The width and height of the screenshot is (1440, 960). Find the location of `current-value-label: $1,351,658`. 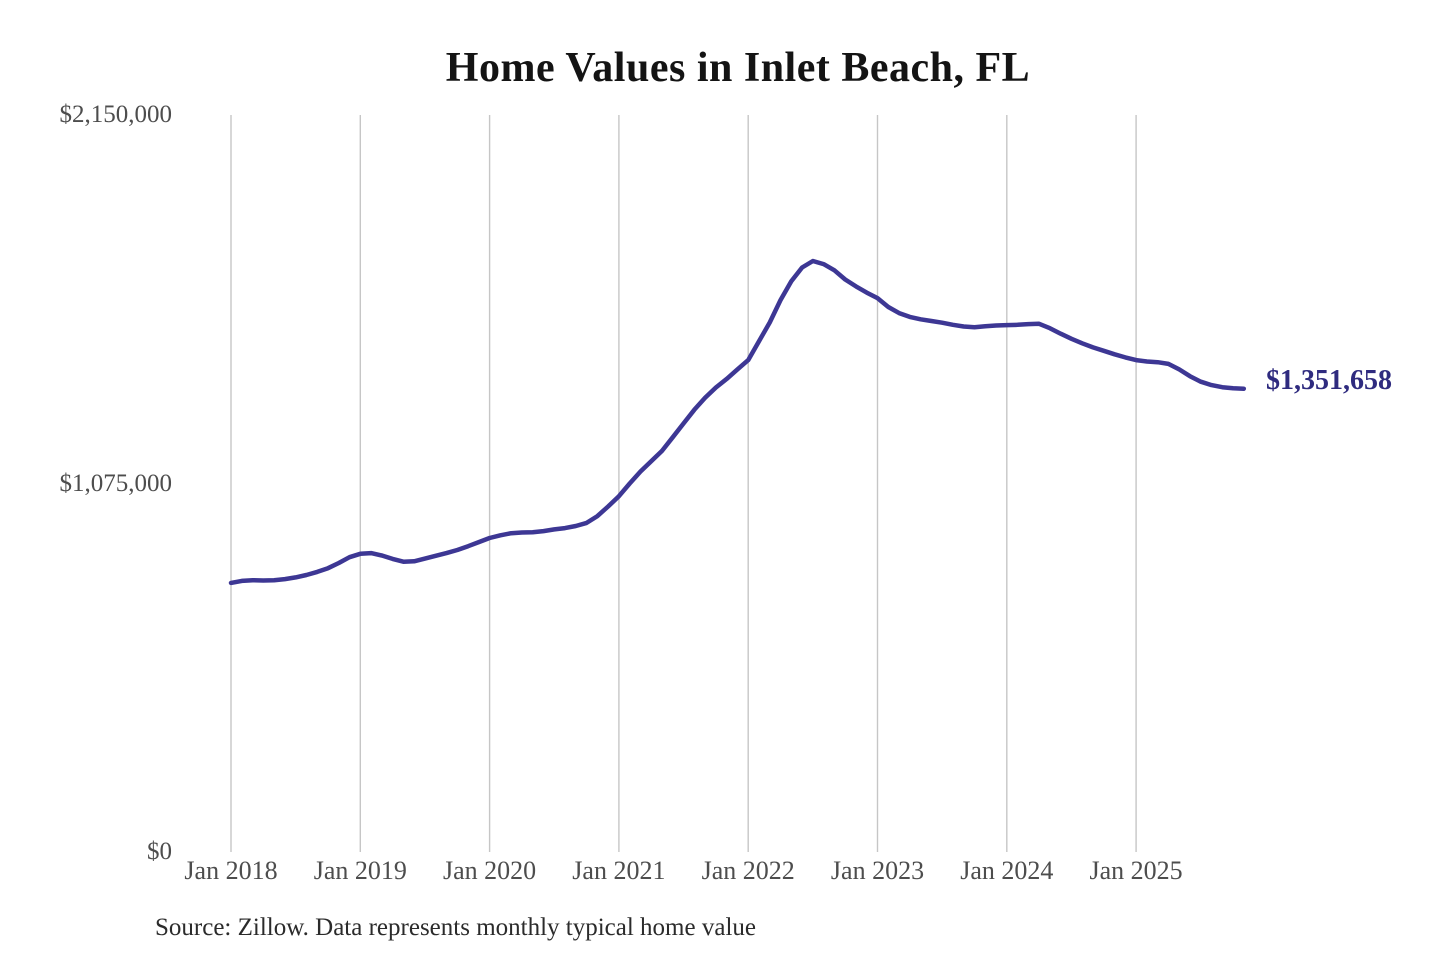

current-value-label: $1,351,658 is located at coordinates (1329, 380).